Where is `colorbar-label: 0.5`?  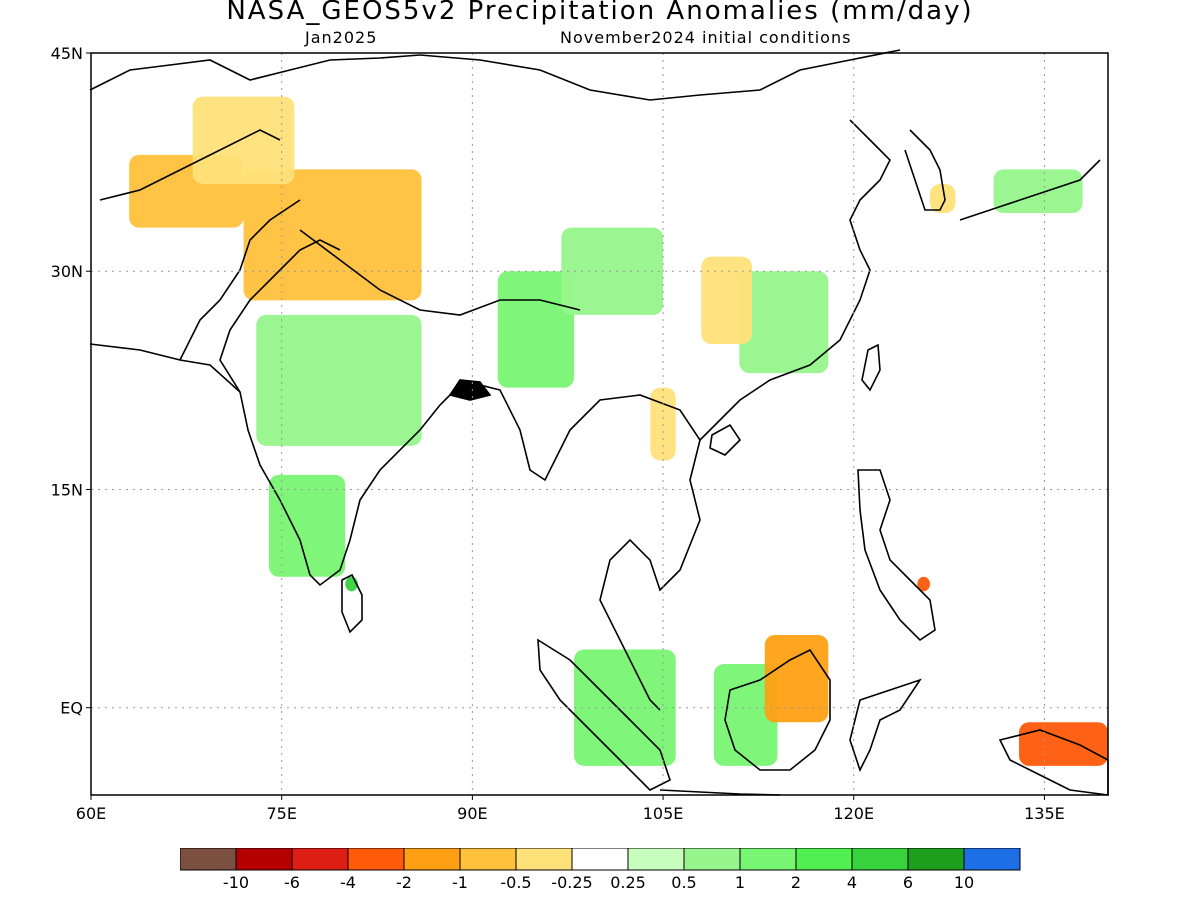 colorbar-label: 0.5 is located at coordinates (683, 882).